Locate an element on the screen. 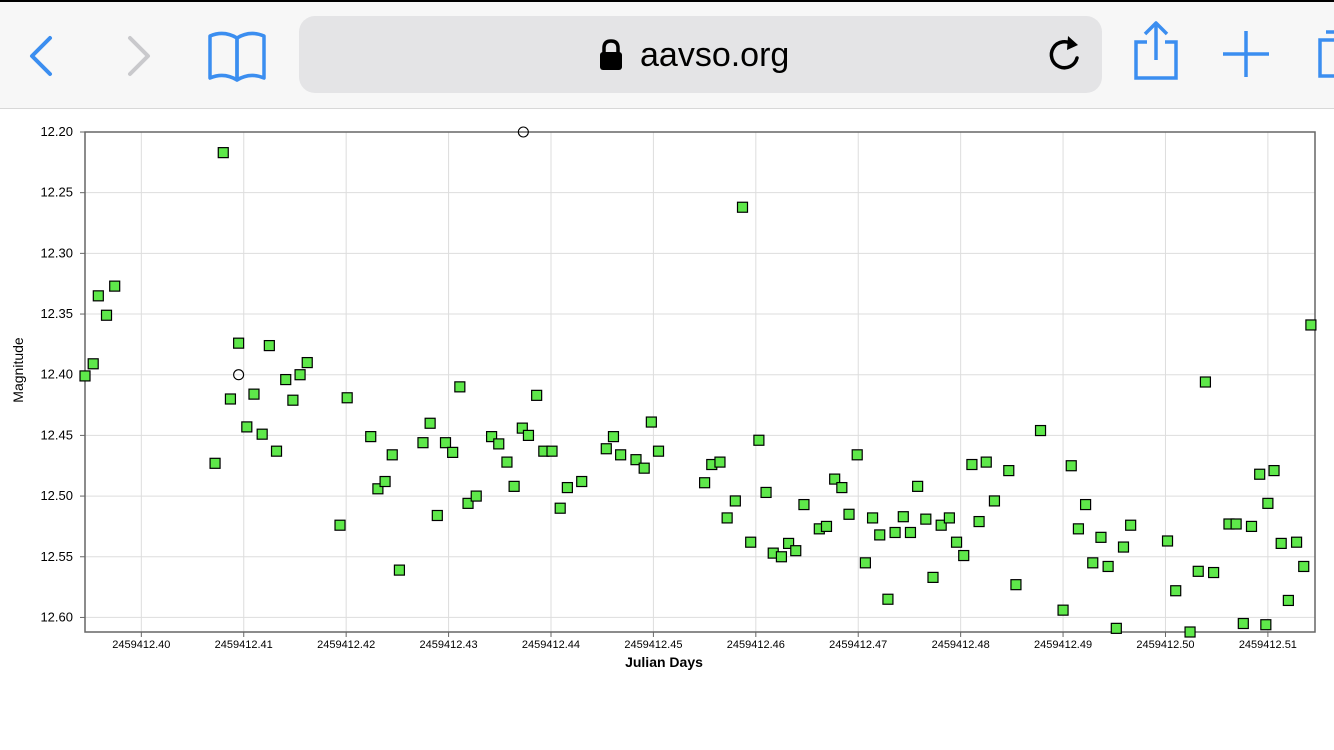 This screenshot has width=1334, height=750. data-point-open-circle is located at coordinates (523, 132).